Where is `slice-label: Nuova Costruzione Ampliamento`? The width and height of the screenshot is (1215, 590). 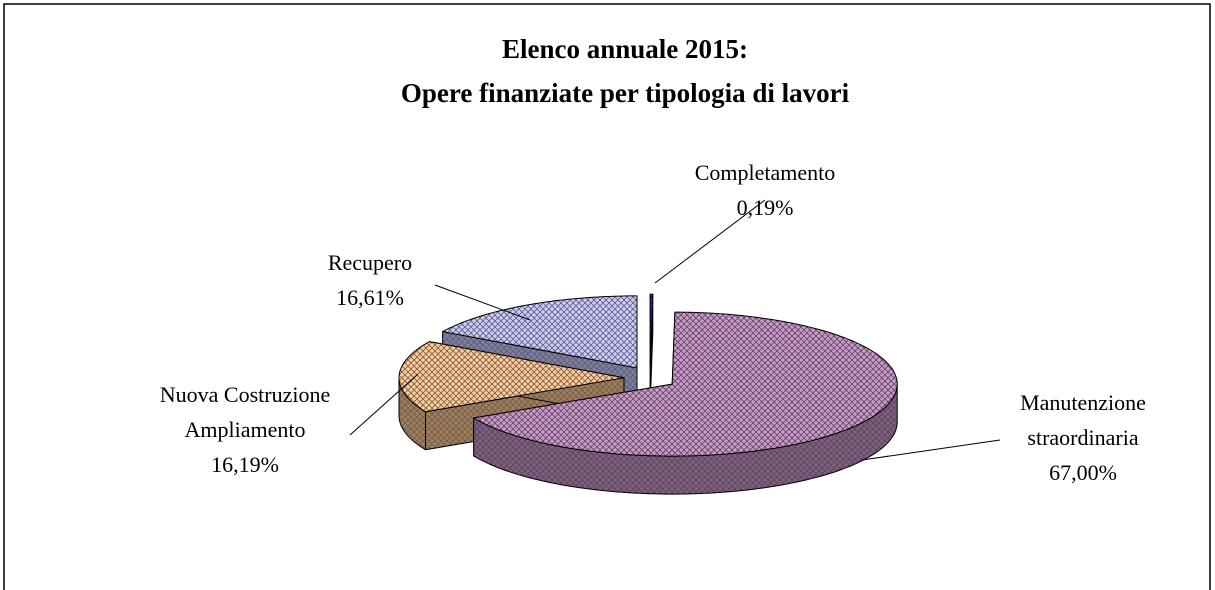
slice-label: Nuova Costruzione Ampliamento is located at coordinates (245, 412).